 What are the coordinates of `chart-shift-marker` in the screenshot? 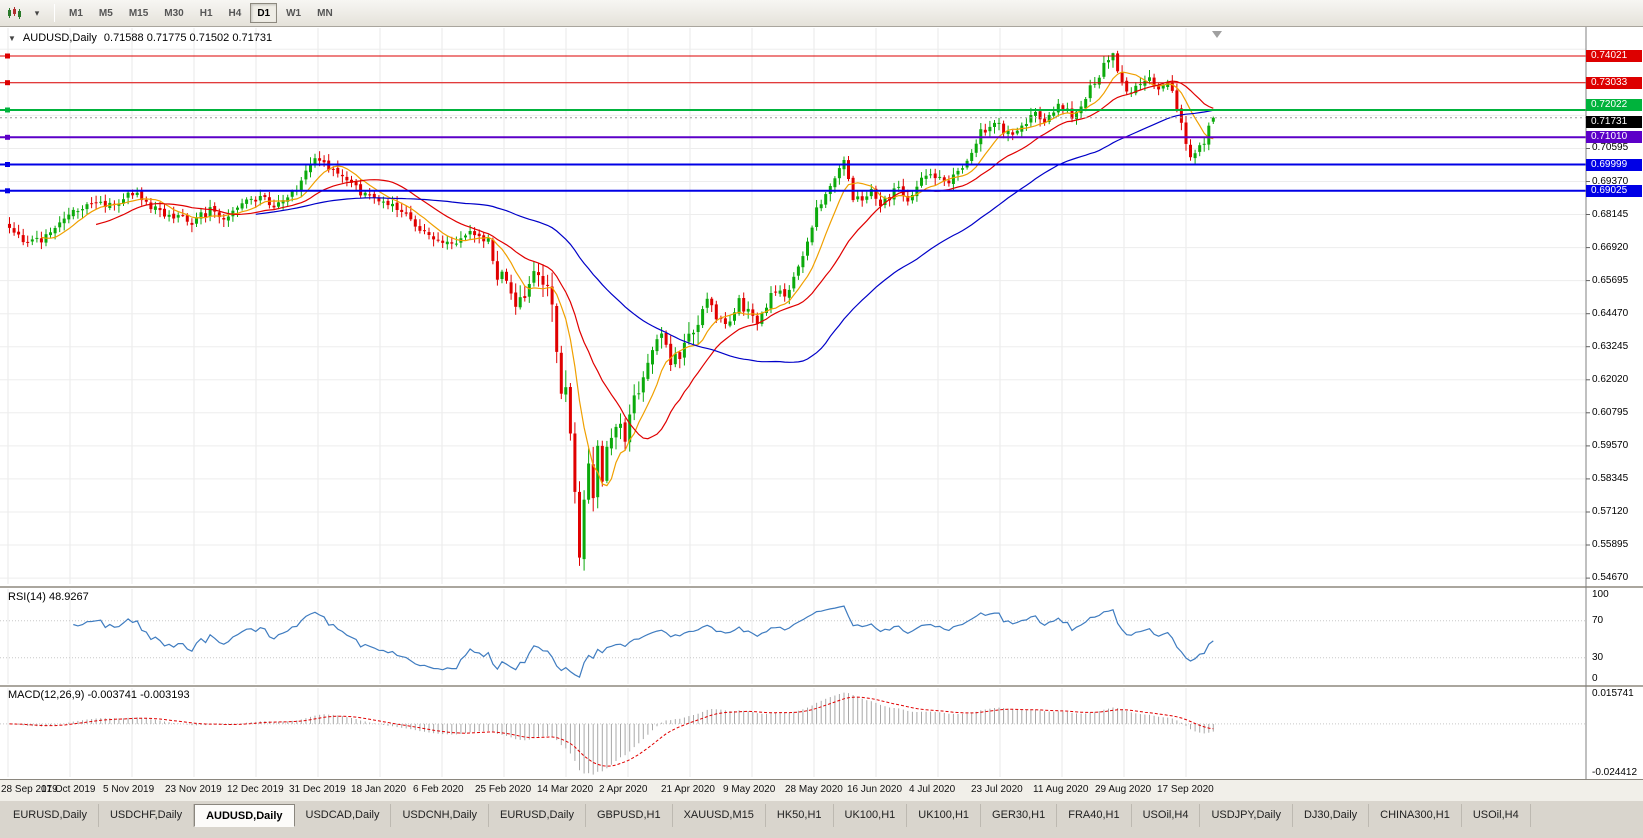 It's located at (1217, 34).